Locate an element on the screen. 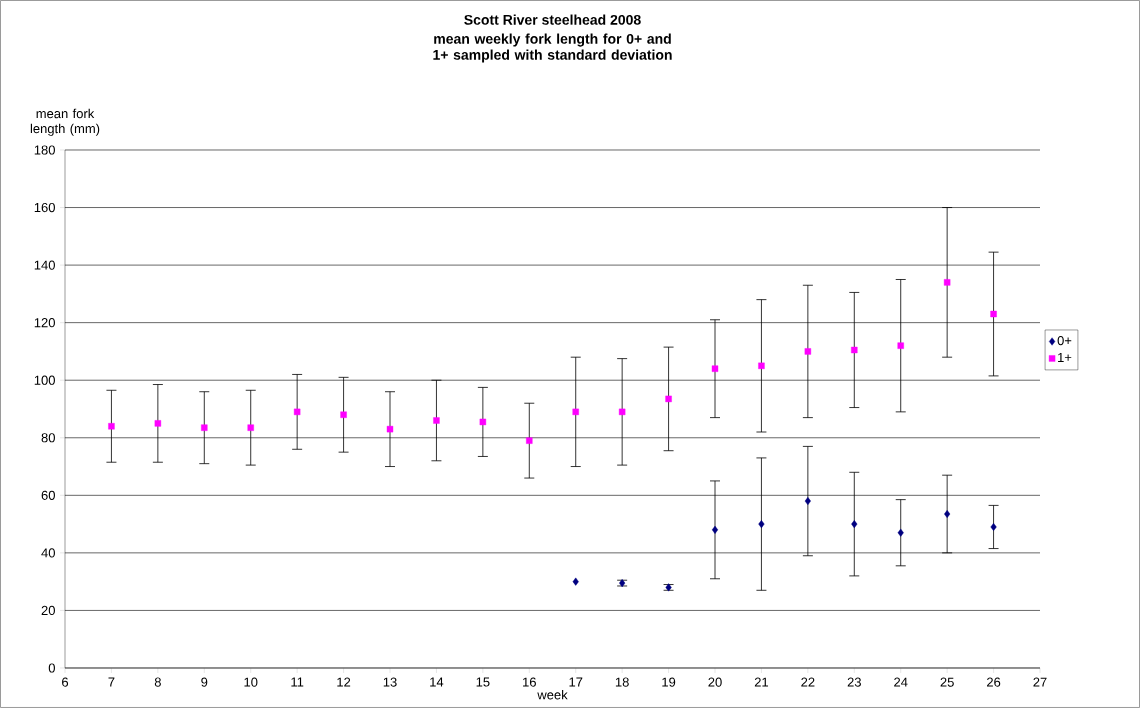 This screenshot has width=1140, height=708. y-tick-label: 80 is located at coordinates (48, 438).